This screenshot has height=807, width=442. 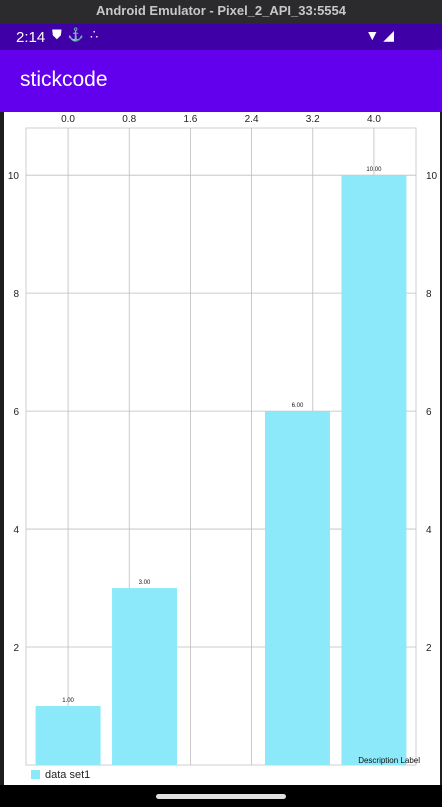 I want to click on status-icons-right: ▼◢, so click(x=381, y=35).